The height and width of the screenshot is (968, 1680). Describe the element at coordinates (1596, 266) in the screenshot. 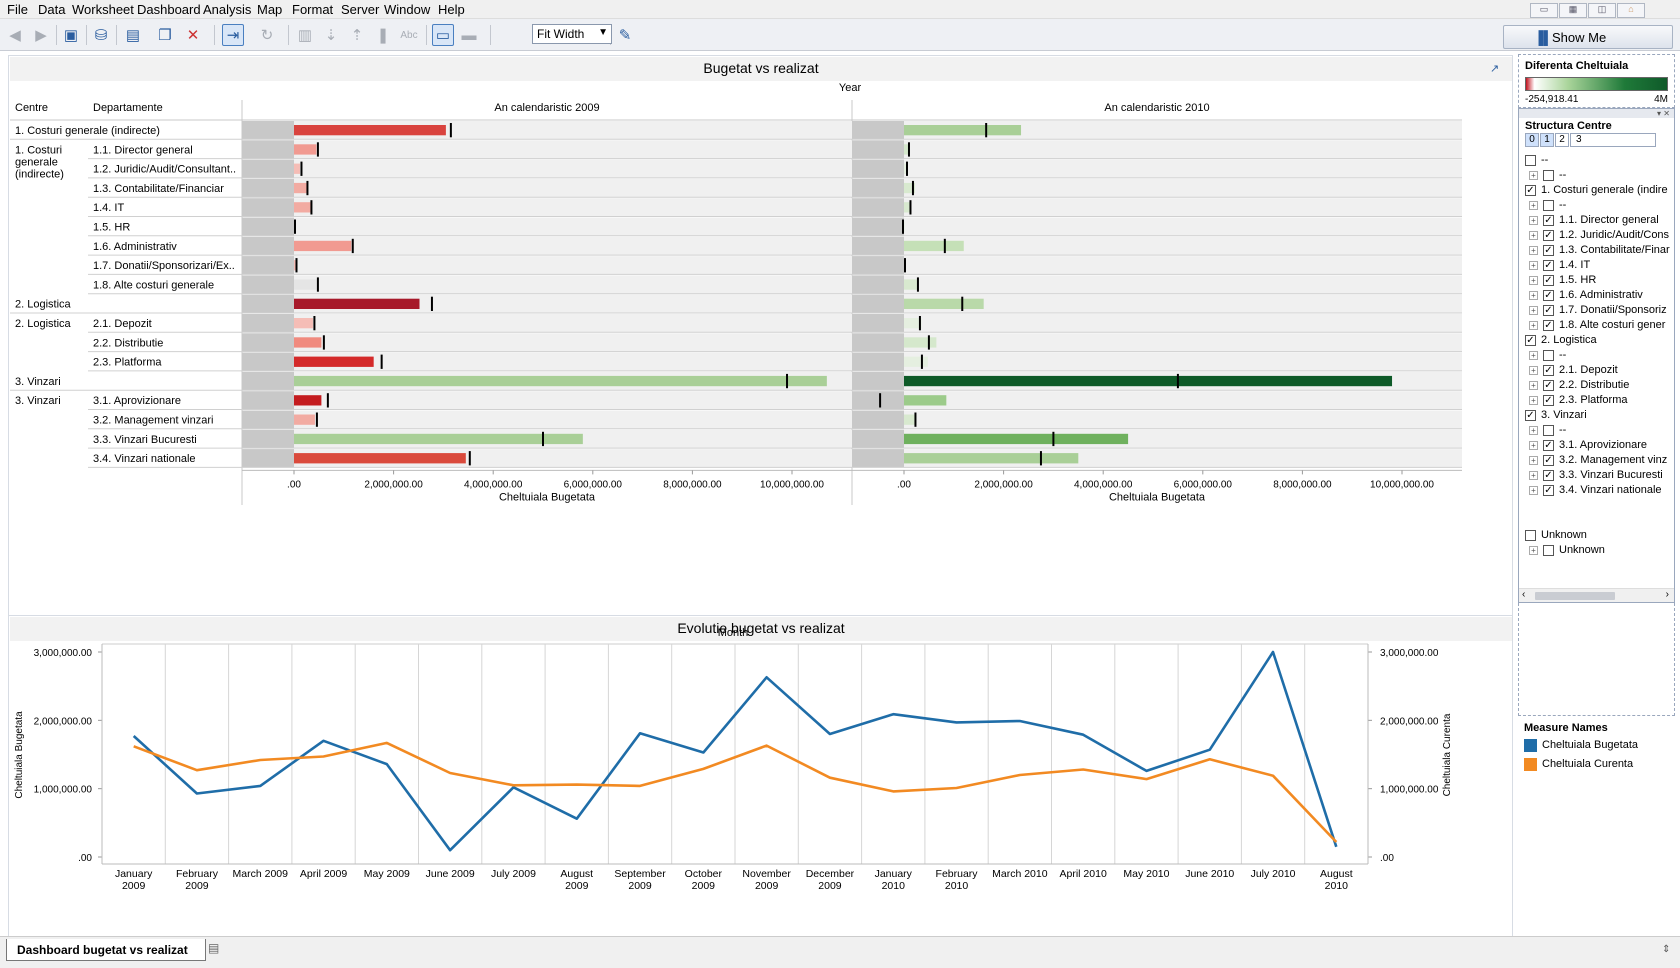

I see `filter-item: + ✓ 1.4. IT` at that location.